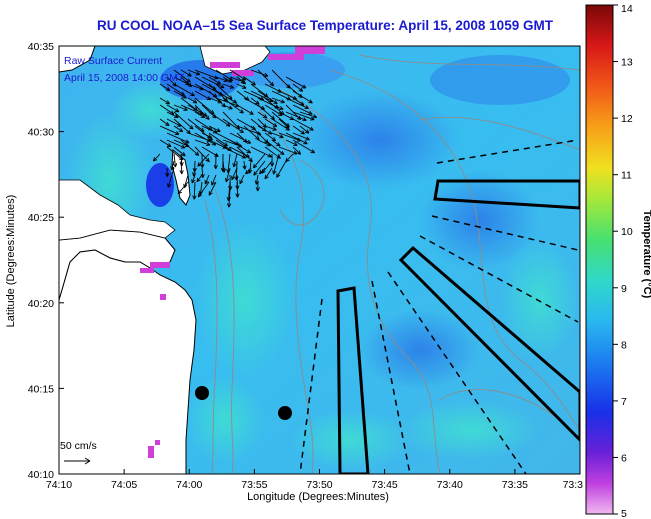 Image resolution: width=651 pixels, height=519 pixels. Describe the element at coordinates (627, 9) in the screenshot. I see `colorbar-tick-label: 14` at that location.